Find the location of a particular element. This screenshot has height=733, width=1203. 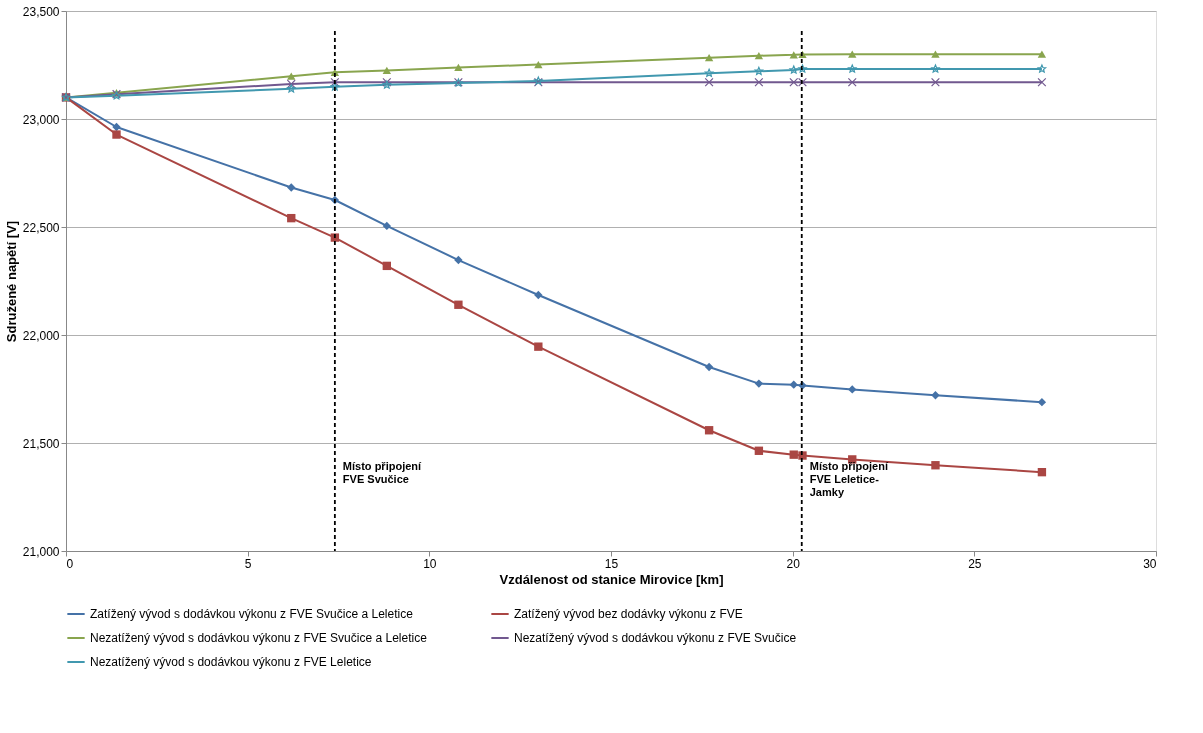

x-tick-label: 25 is located at coordinates (975, 563).